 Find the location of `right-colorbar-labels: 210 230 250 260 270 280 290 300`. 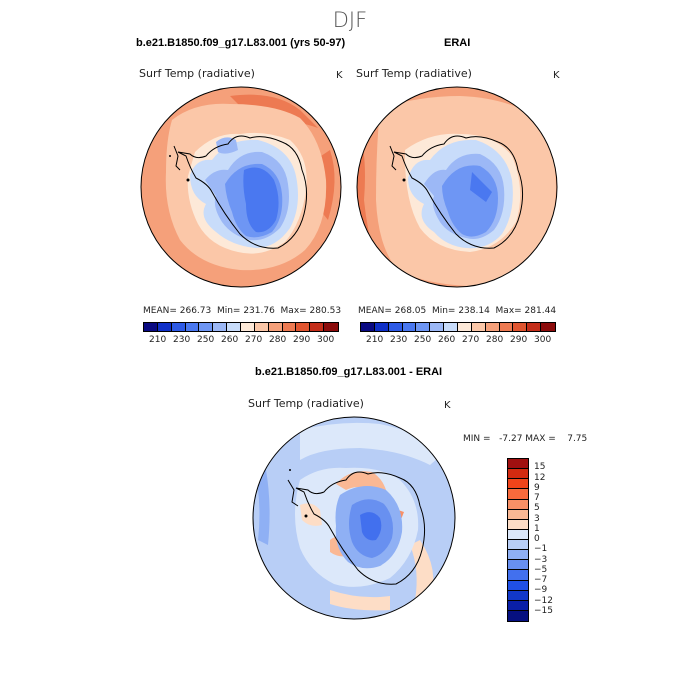

right-colorbar-labels: 210 230 250 260 270 280 290 300 is located at coordinates (458, 341).